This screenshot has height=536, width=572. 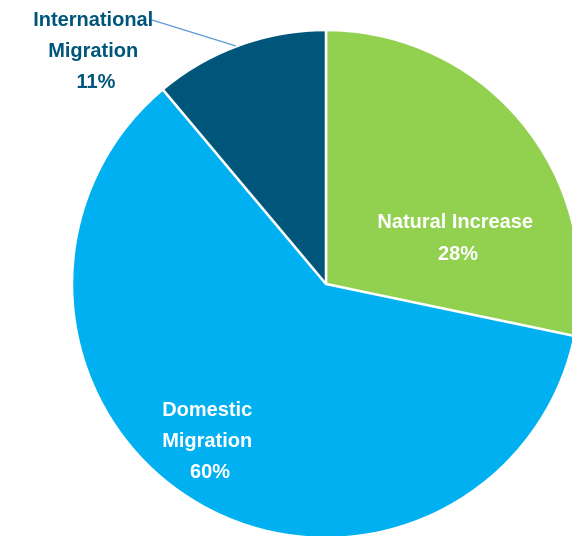 What do you see at coordinates (210, 441) in the screenshot?
I see `label-domestic-migration: Domestic Migration 60%` at bounding box center [210, 441].